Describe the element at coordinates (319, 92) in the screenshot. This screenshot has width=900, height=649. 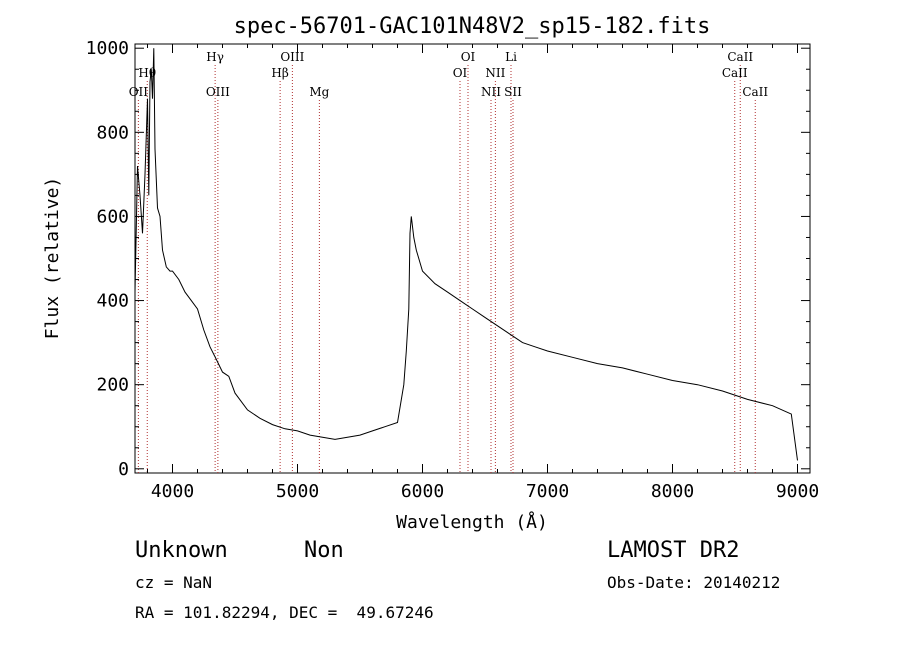
I see `line-marker-label: Mg` at that location.